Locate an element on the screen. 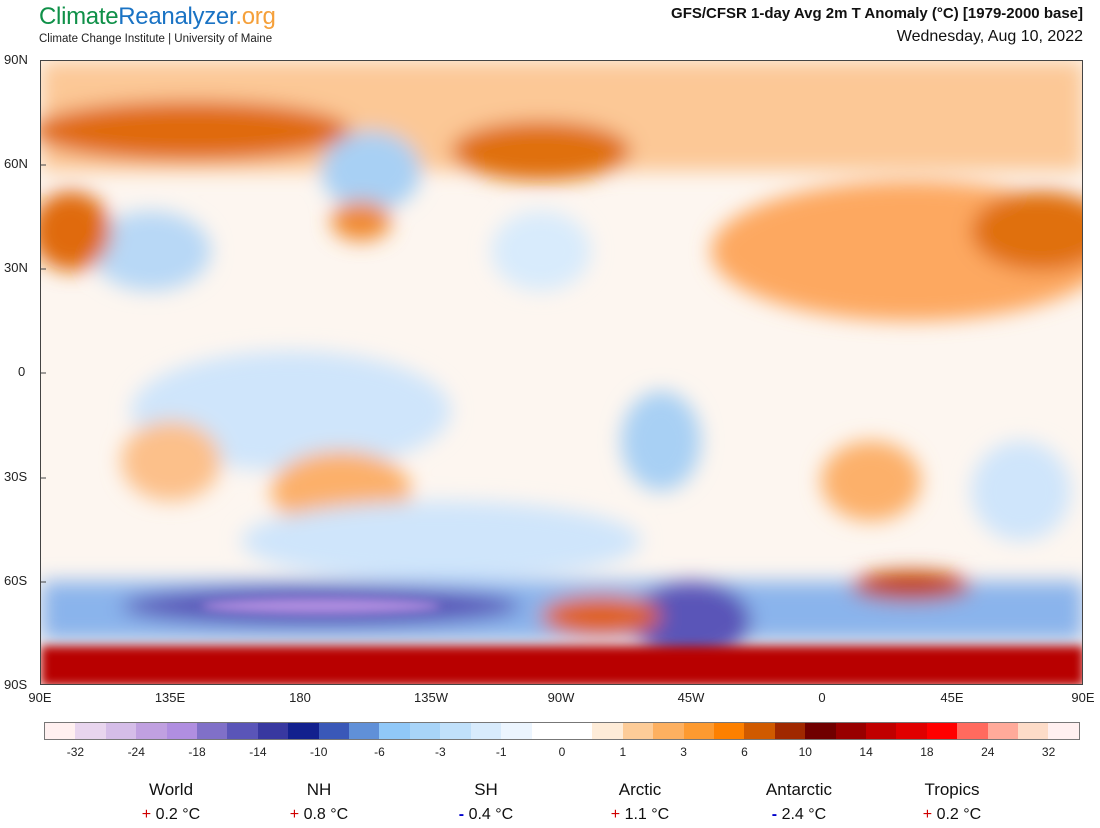 The width and height of the screenshot is (1100, 828). logo-part: Reanalyzer is located at coordinates (177, 16).